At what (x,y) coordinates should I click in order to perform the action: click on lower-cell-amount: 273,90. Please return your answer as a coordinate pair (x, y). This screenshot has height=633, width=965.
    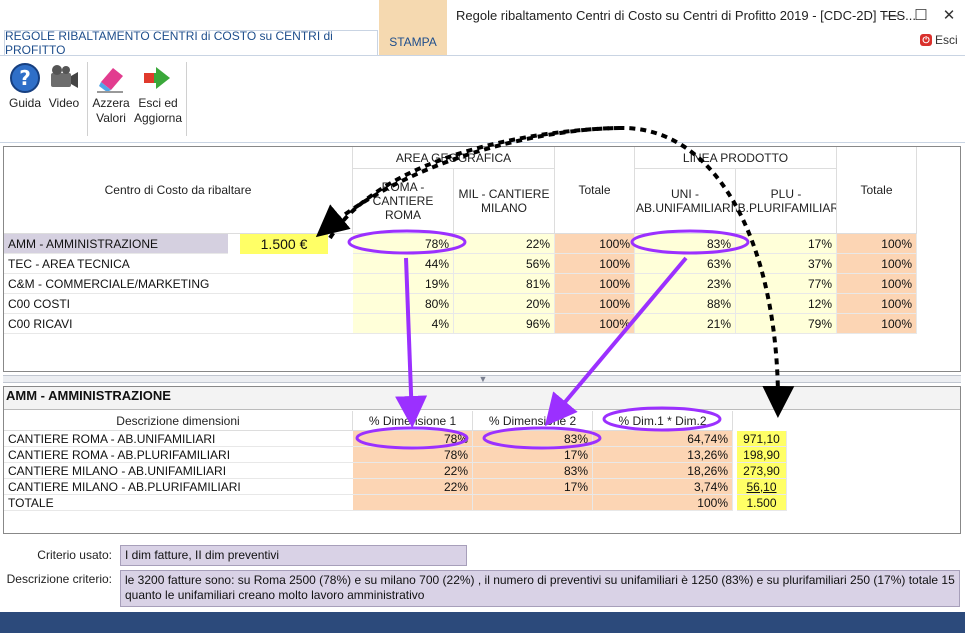
    Looking at the image, I should click on (762, 471).